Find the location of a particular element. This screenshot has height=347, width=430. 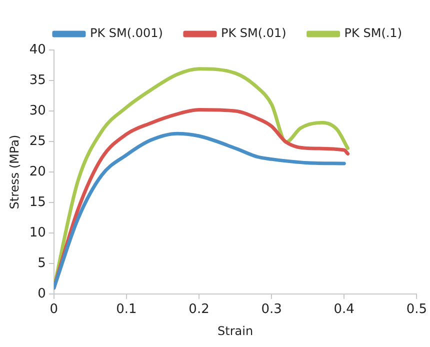

legend-label: PK SM(.001) is located at coordinates (126, 33).